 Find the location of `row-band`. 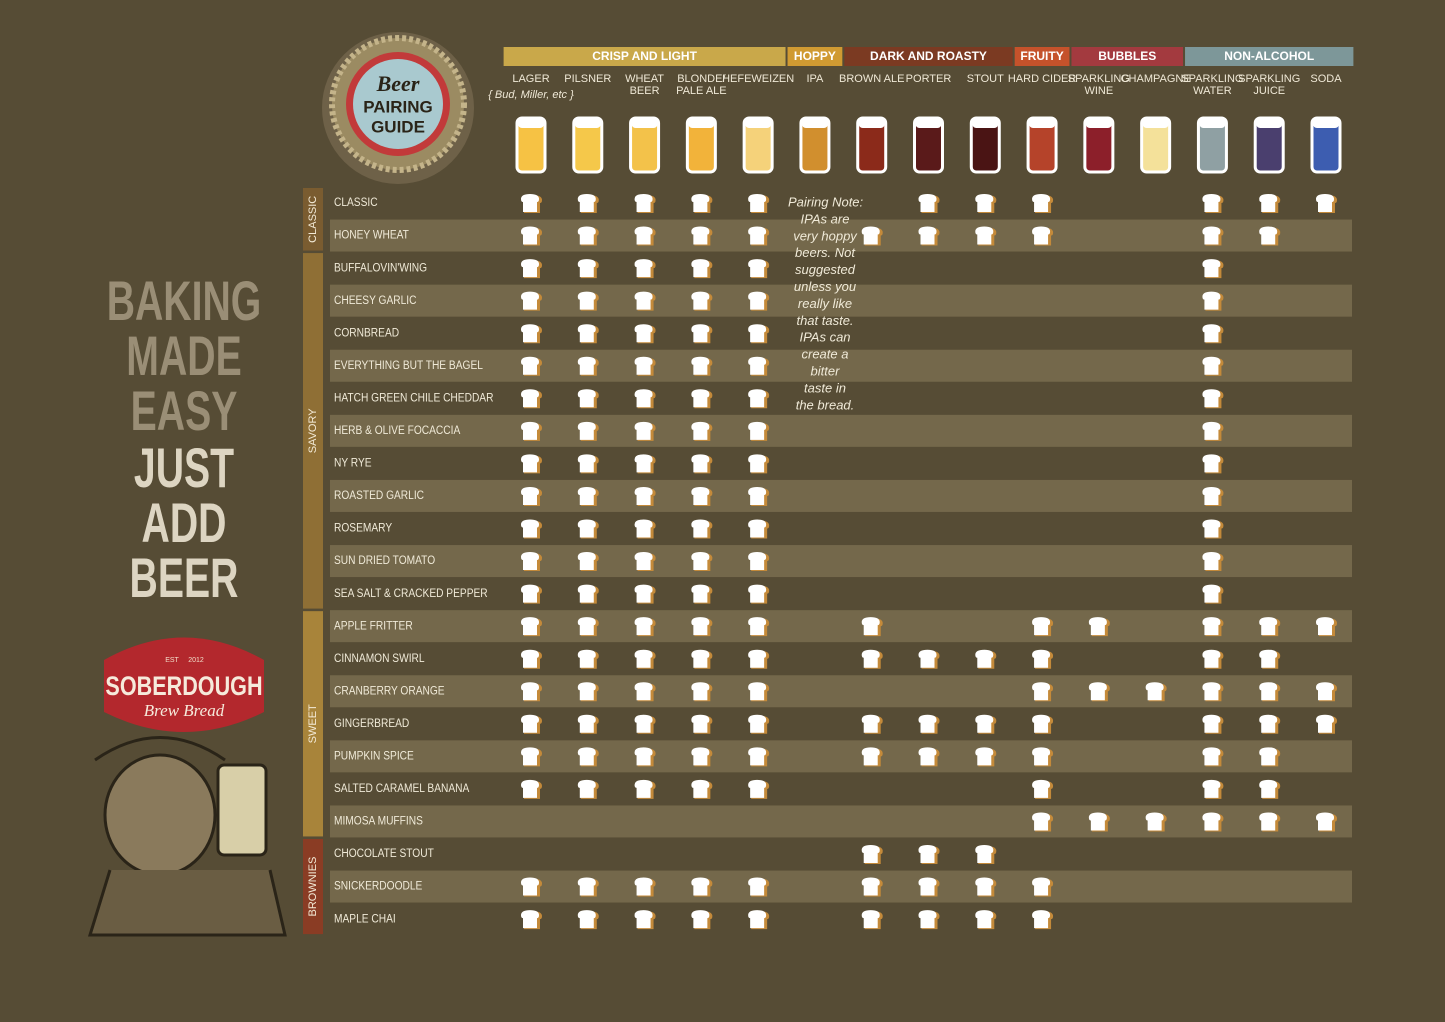

row-band is located at coordinates (841, 430).